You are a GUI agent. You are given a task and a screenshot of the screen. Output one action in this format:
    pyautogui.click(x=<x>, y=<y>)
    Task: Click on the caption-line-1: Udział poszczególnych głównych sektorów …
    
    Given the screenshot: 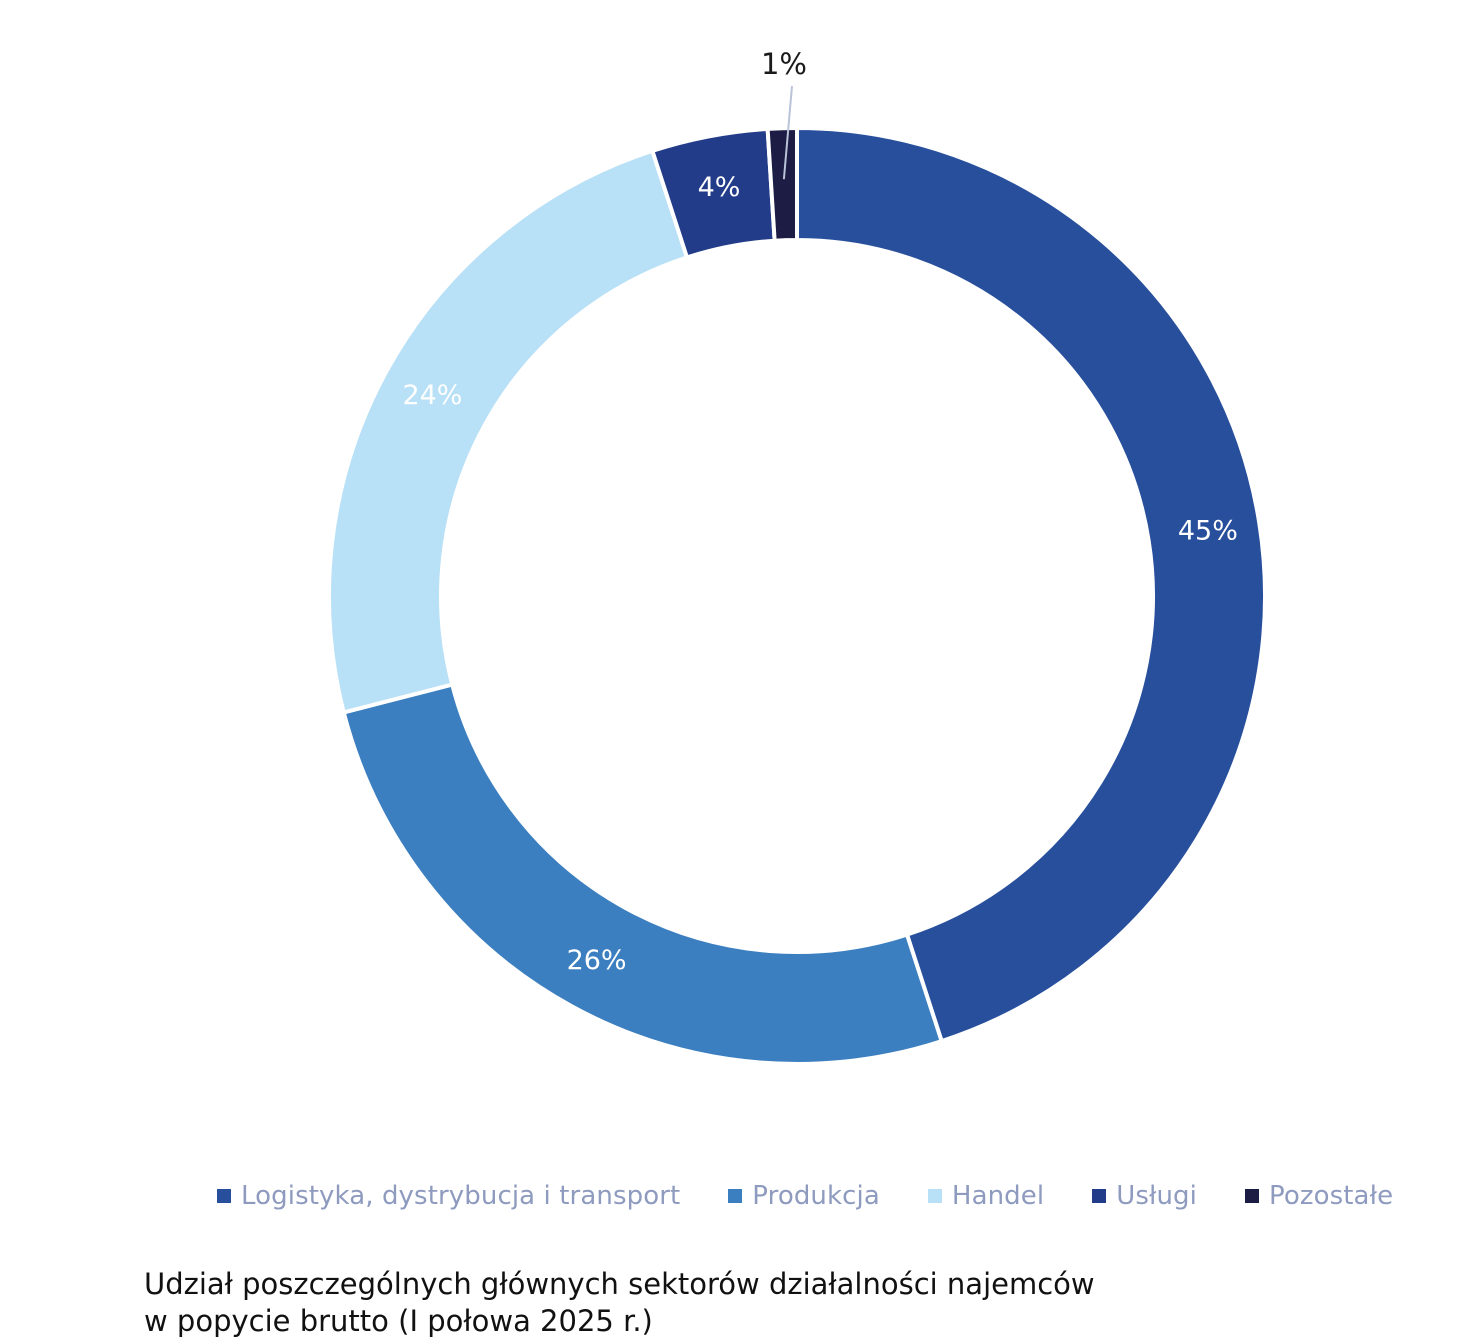 What is the action you would take?
    pyautogui.click(x=619, y=1284)
    